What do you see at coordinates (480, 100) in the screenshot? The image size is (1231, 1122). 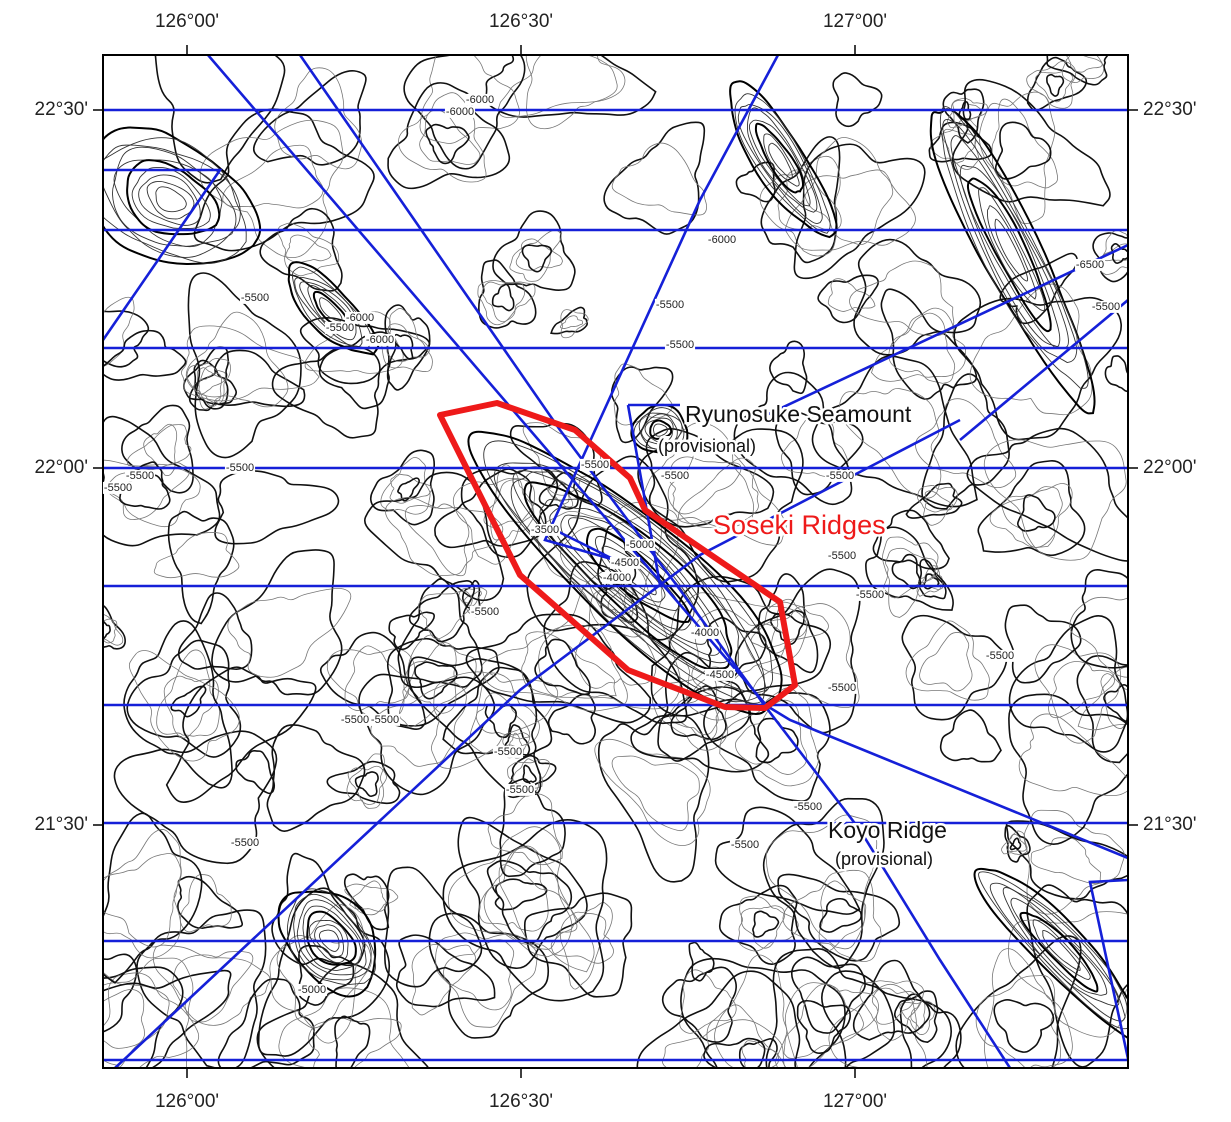 I see `contour-label: -6000` at bounding box center [480, 100].